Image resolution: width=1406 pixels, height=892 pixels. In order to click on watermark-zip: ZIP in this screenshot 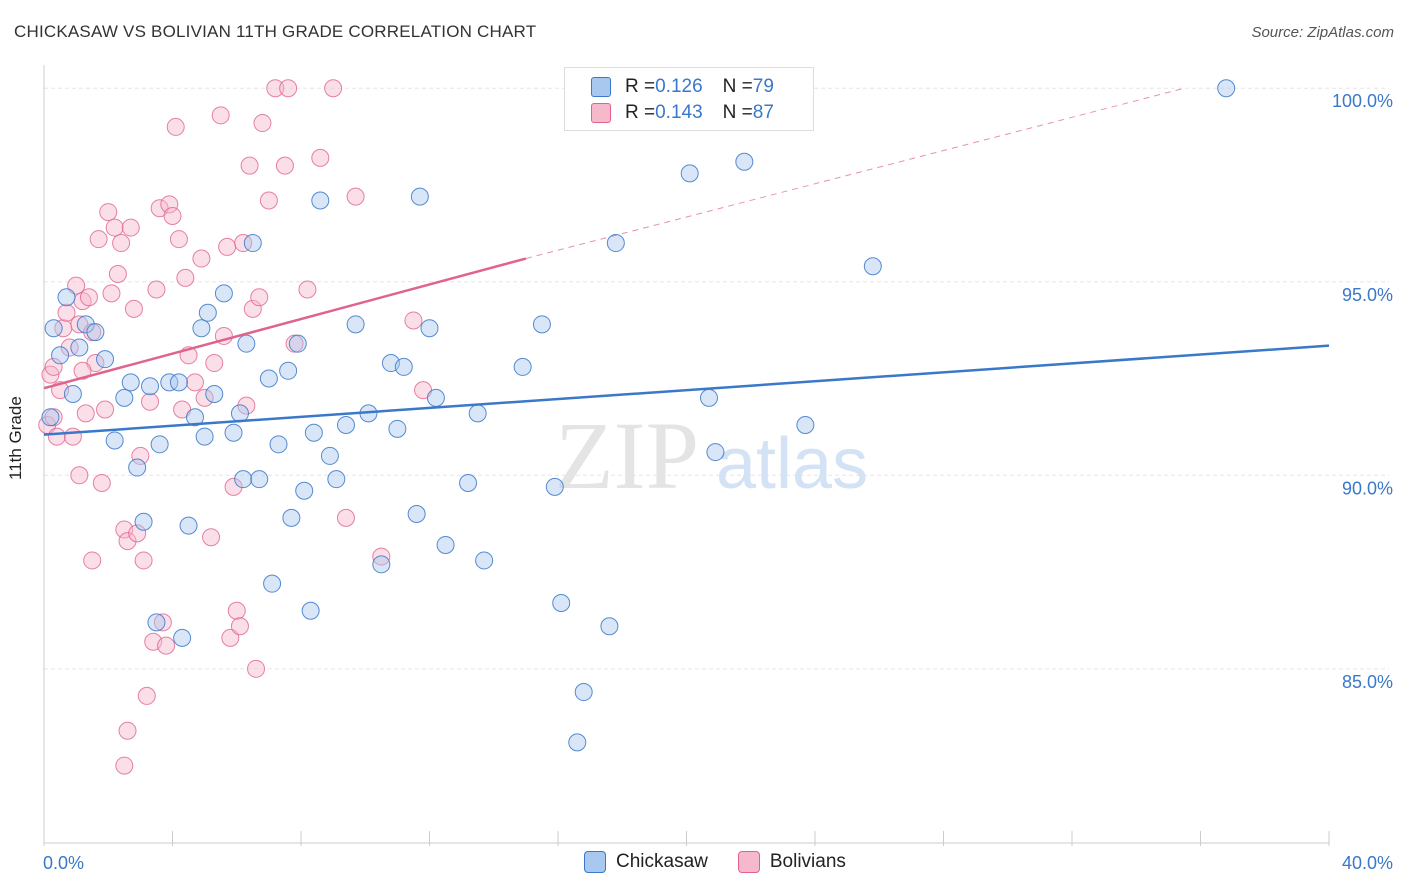, I will do `click(627, 455)`.